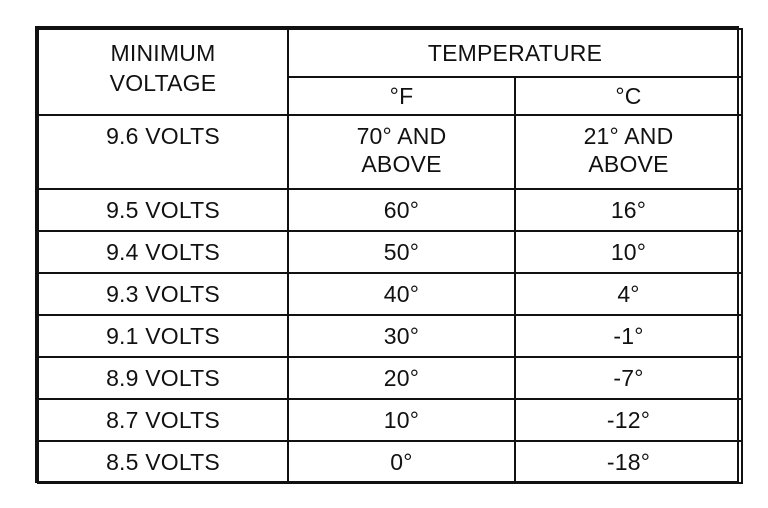  I want to click on table-row: 9.4 VOLTS 50° 10°, so click(390, 252).